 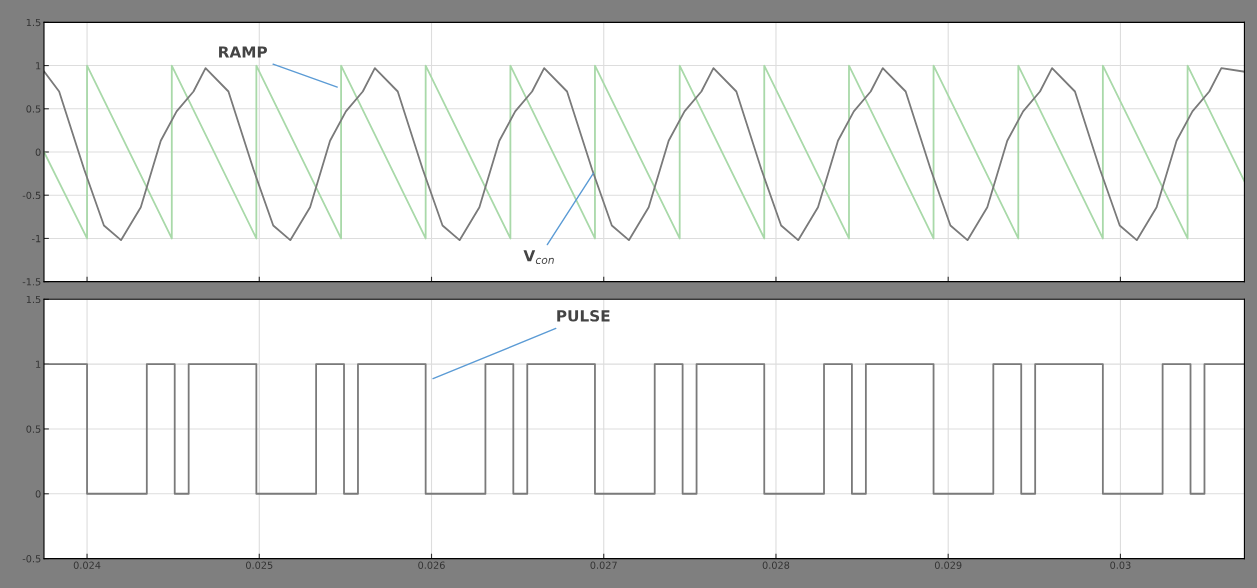 I want to click on annotation: PULSE, so click(x=583, y=316).